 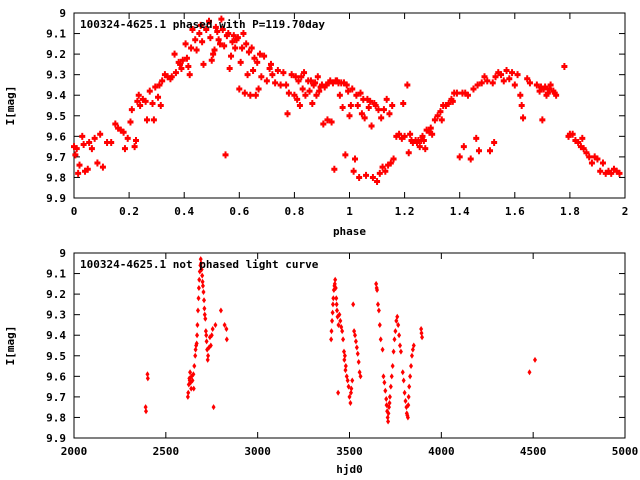 What do you see at coordinates (56, 294) in the screenshot?
I see `y-tick-label: 9.2` at bounding box center [56, 294].